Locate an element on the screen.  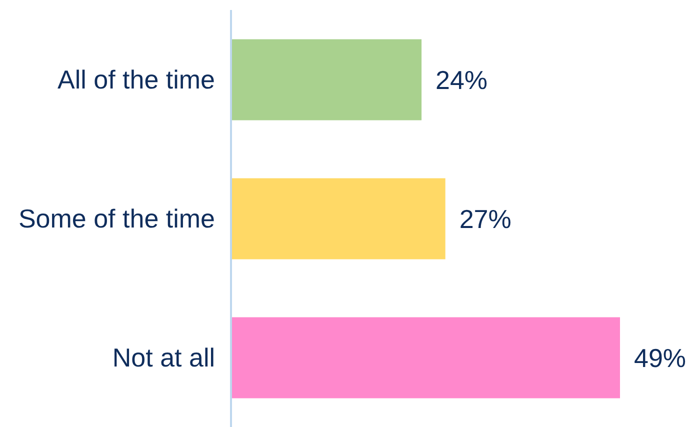
data-label: 24% is located at coordinates (462, 79).